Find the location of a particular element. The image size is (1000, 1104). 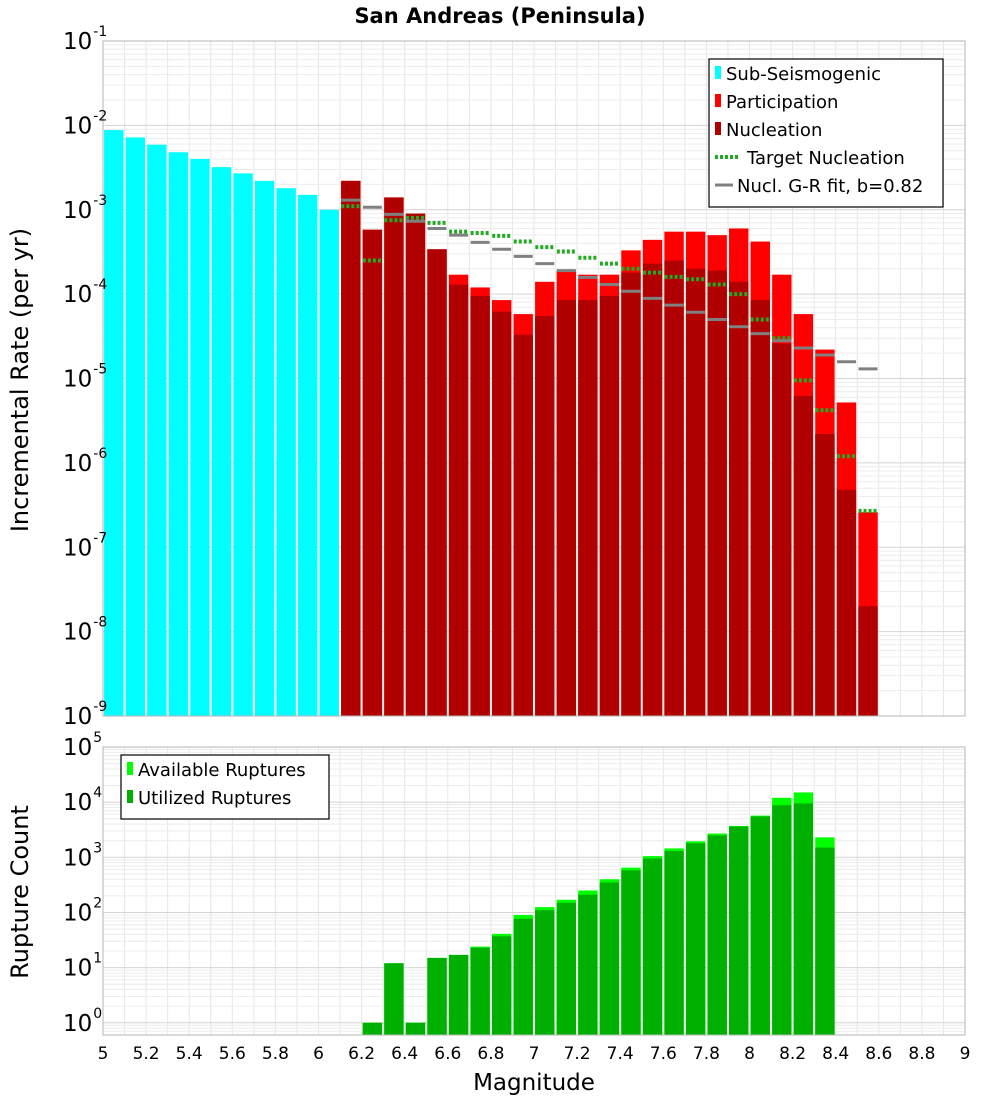

x-tick-label: 6 is located at coordinates (318, 1054).